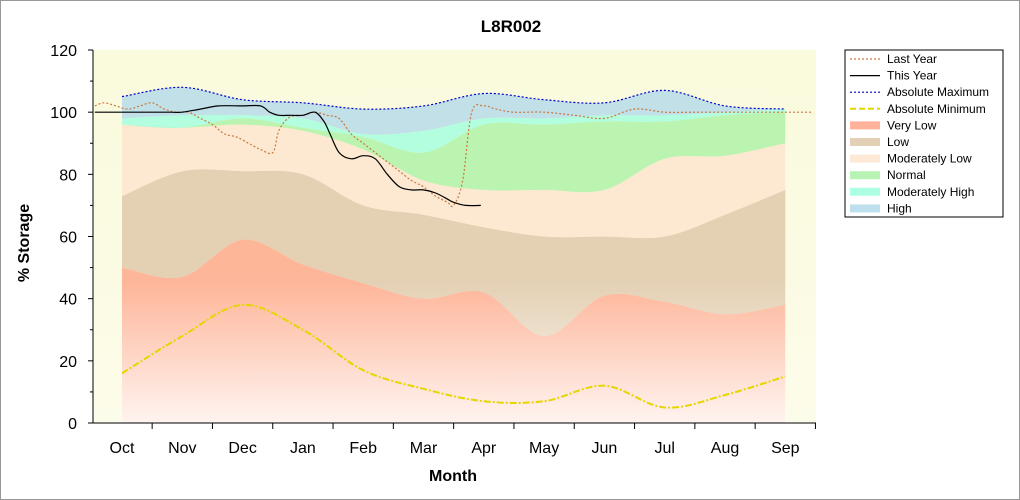 The width and height of the screenshot is (1020, 500). What do you see at coordinates (182, 448) in the screenshot?
I see `x-tick-label: Nov` at bounding box center [182, 448].